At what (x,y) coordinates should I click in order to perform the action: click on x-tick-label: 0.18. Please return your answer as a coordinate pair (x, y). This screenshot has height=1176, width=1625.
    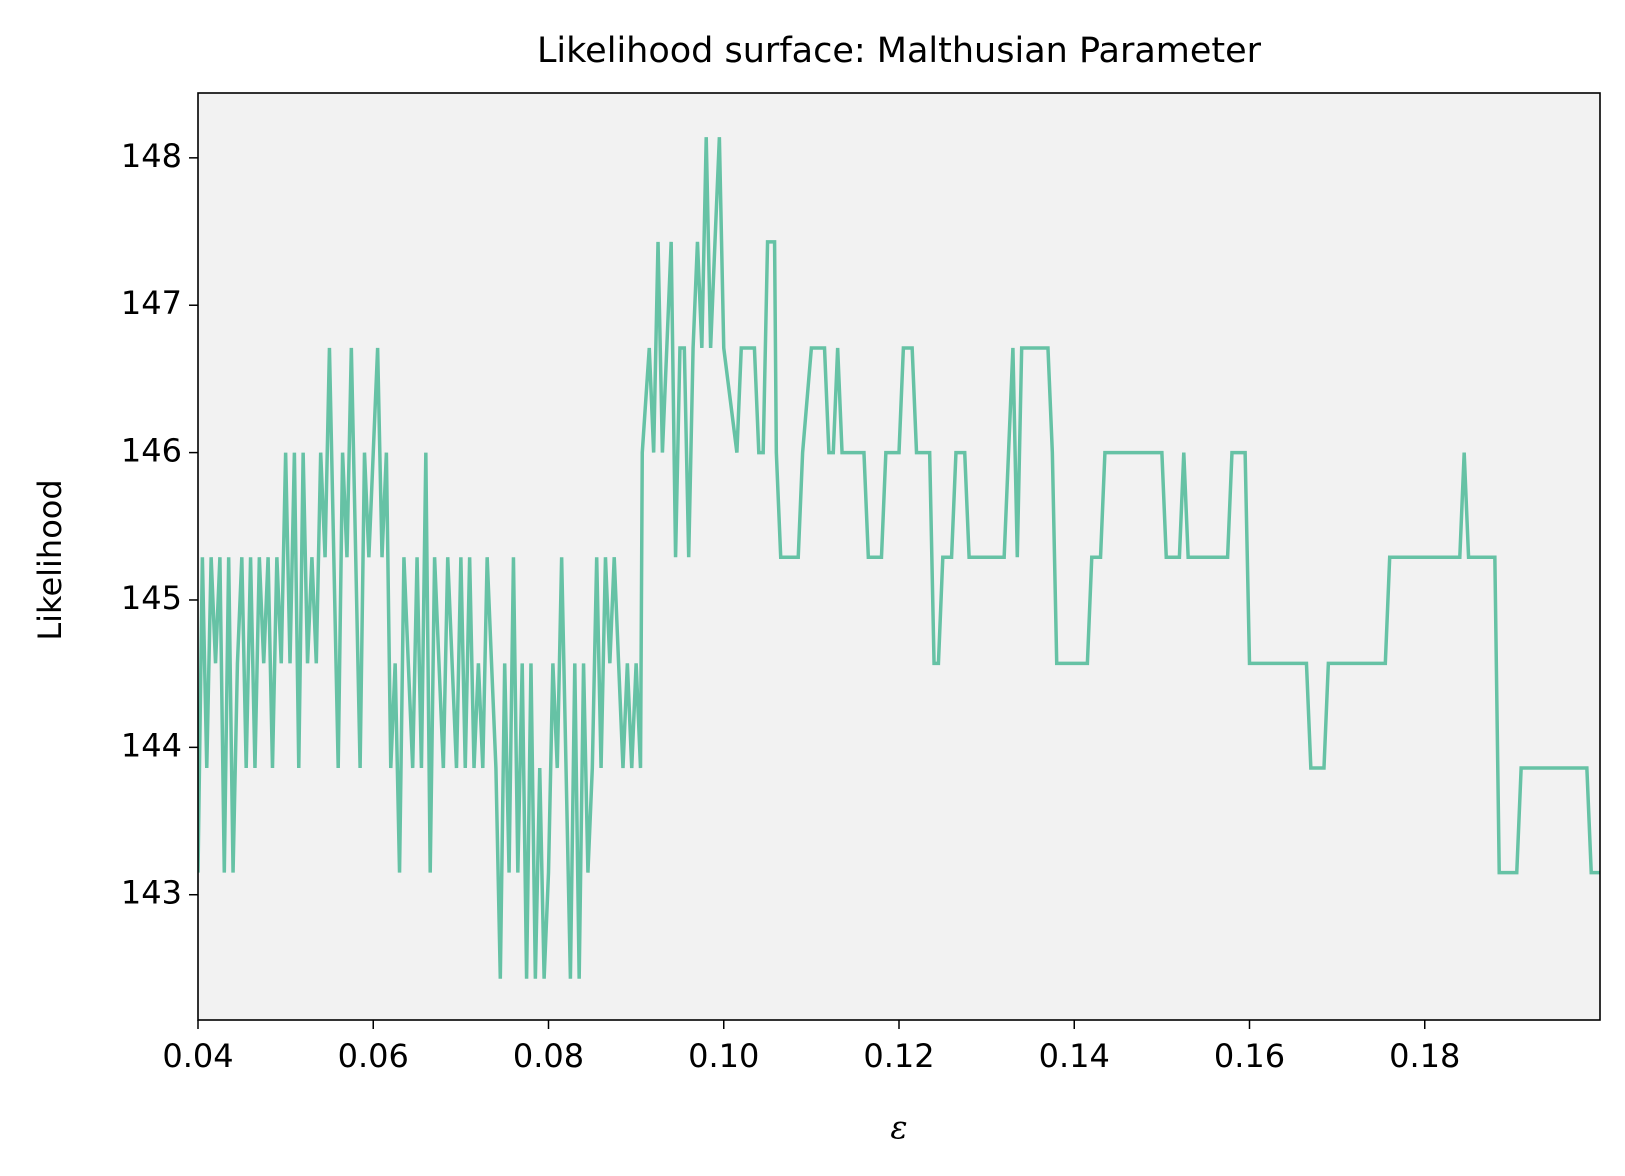
    Looking at the image, I should click on (1424, 1056).